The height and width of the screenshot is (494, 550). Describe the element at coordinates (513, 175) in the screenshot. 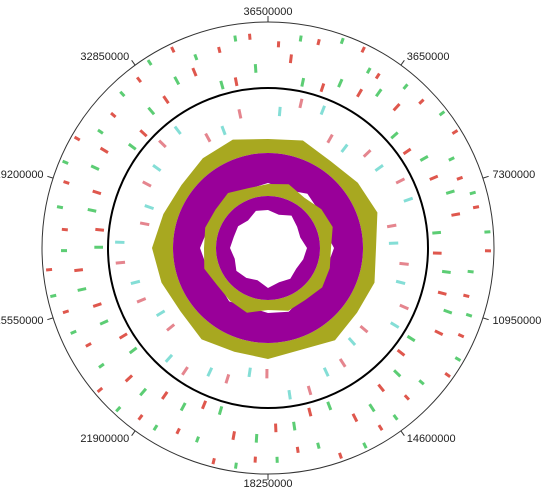

I see `tick-label: 7300000` at that location.